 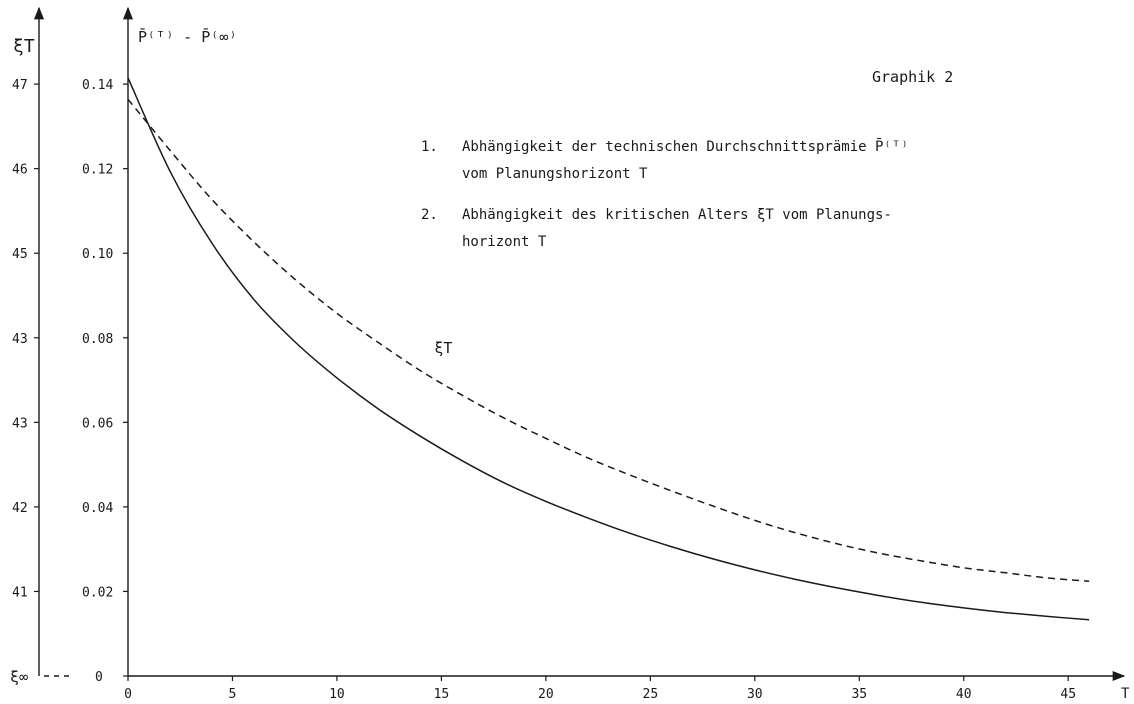 I want to click on right-y-axis-label: P̄⁽ᵀ⁾ - P̄⁽∞⁾, so click(x=187, y=36).